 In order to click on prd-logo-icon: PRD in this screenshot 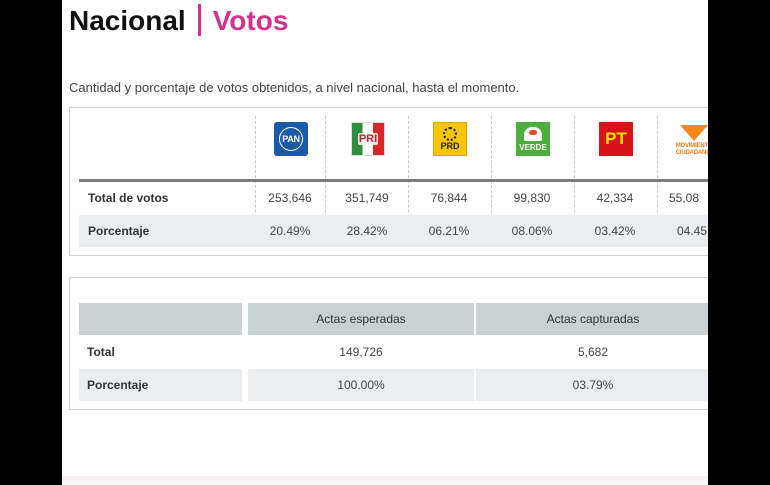, I will do `click(450, 139)`.